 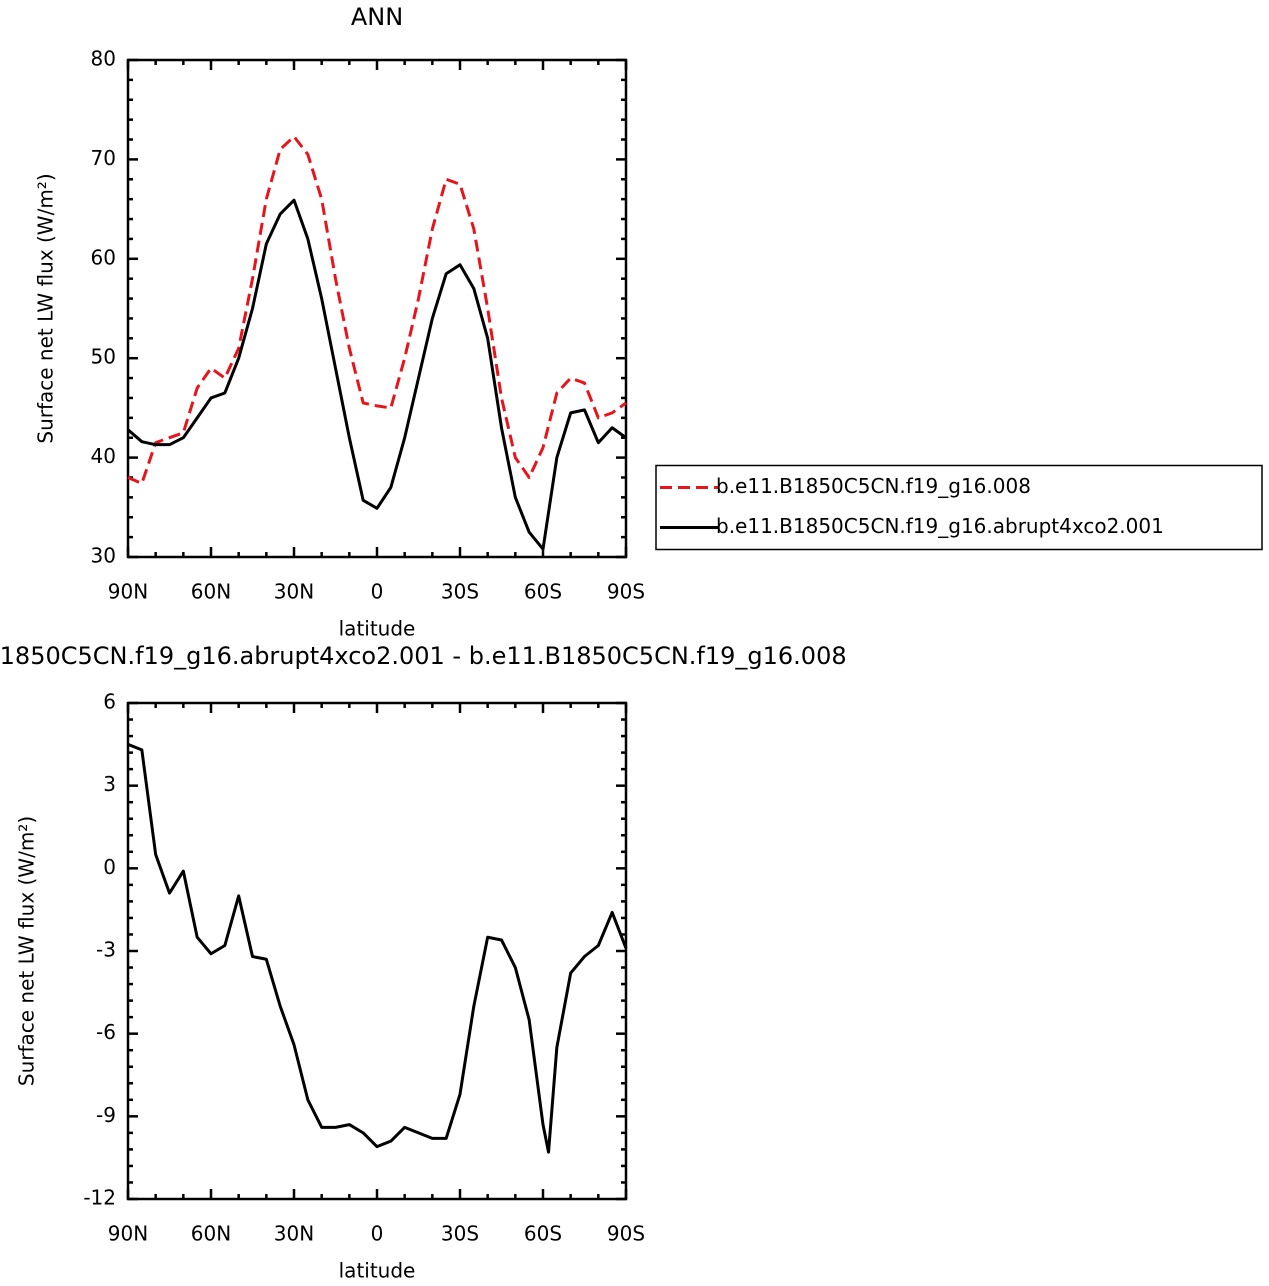 What do you see at coordinates (99, 1198) in the screenshot?
I see `y-tick-label: -12` at bounding box center [99, 1198].